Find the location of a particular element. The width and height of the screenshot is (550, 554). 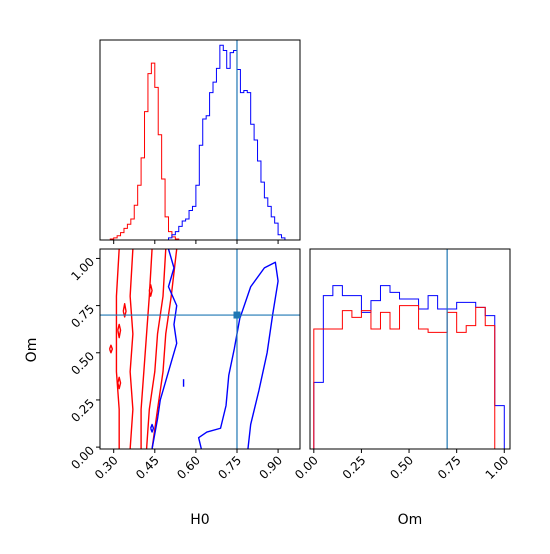

contour-frame is located at coordinates (200, 349).